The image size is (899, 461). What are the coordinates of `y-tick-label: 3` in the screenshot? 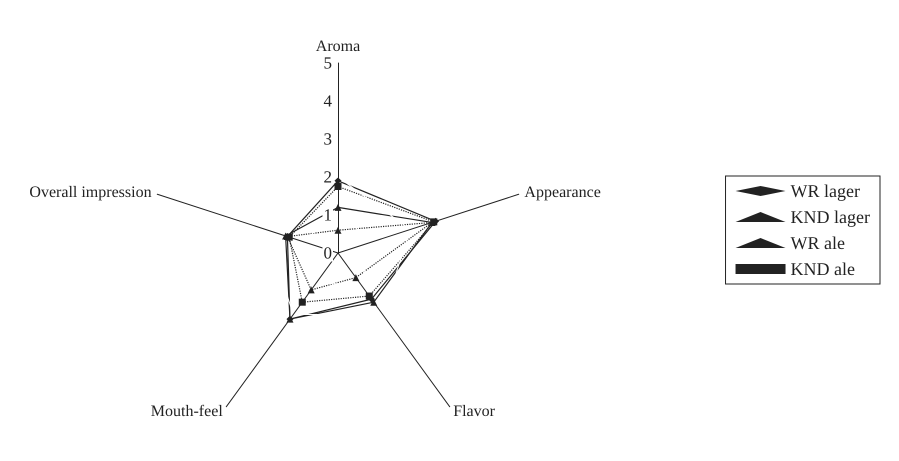 It's located at (328, 139).